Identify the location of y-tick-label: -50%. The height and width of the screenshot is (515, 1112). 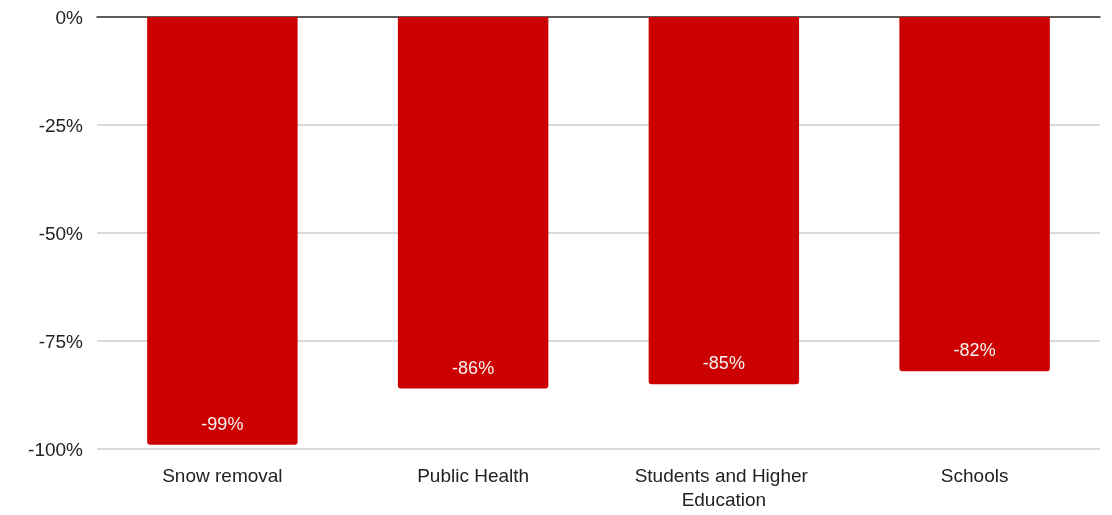
(61, 233).